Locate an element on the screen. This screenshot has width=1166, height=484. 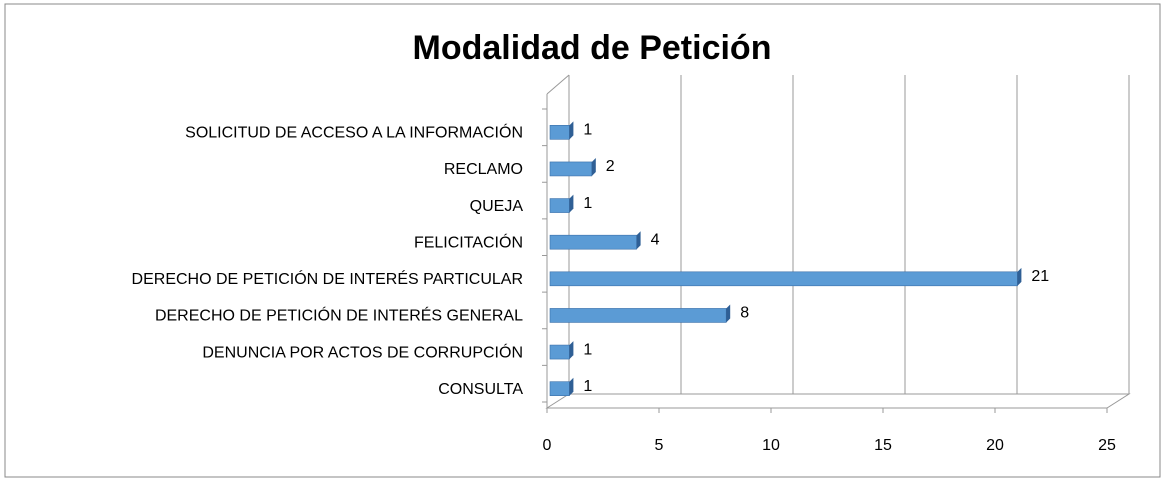
y-tick-label: DENUNCIA POR ACTOS DE CORRUPCIÓN is located at coordinates (362, 351).